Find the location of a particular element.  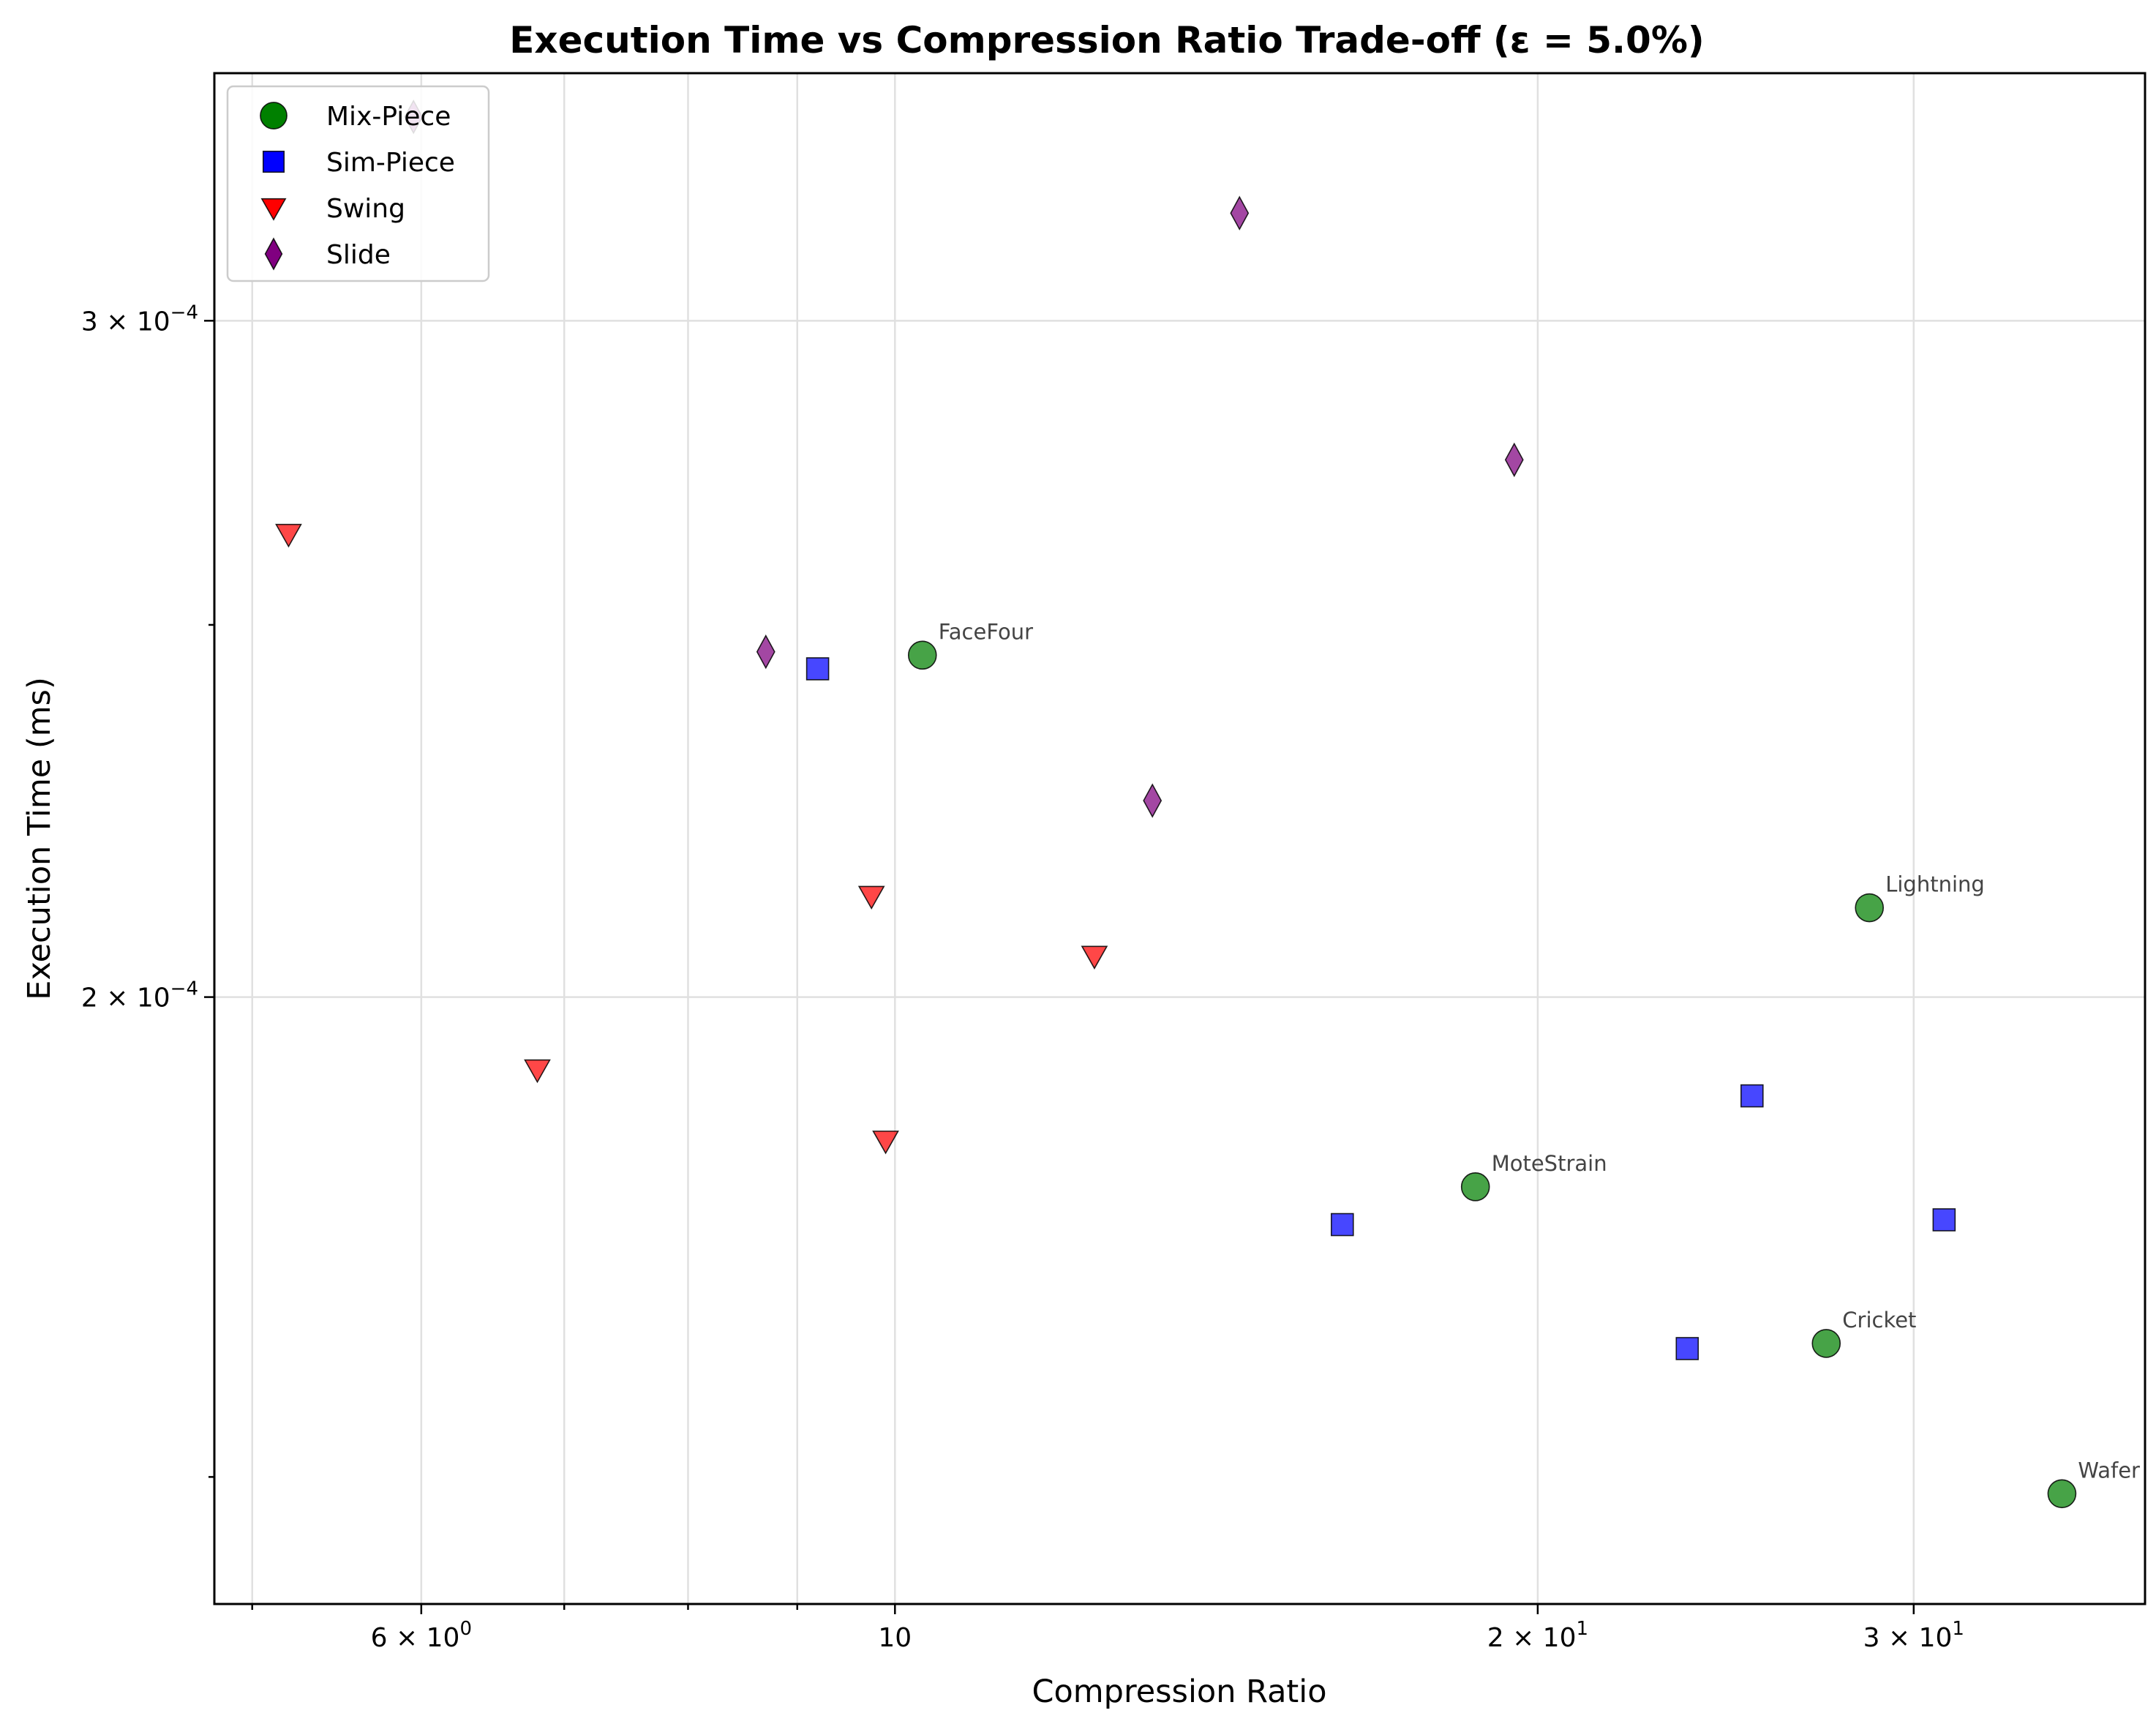

legend-sim-piece-label: Sim-Piece is located at coordinates (390, 163).